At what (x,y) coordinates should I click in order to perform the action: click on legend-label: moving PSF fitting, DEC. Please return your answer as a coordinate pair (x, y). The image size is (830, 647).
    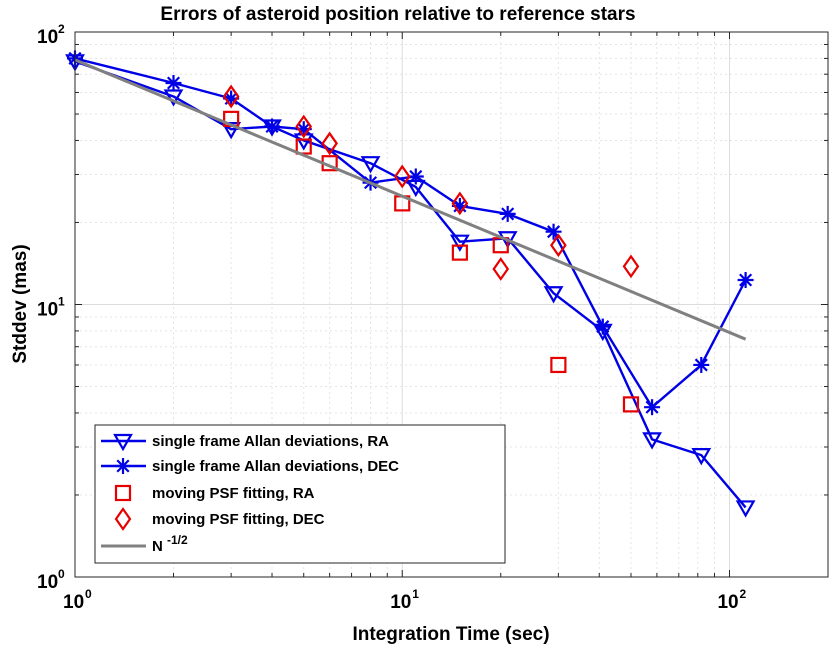
    Looking at the image, I should click on (238, 519).